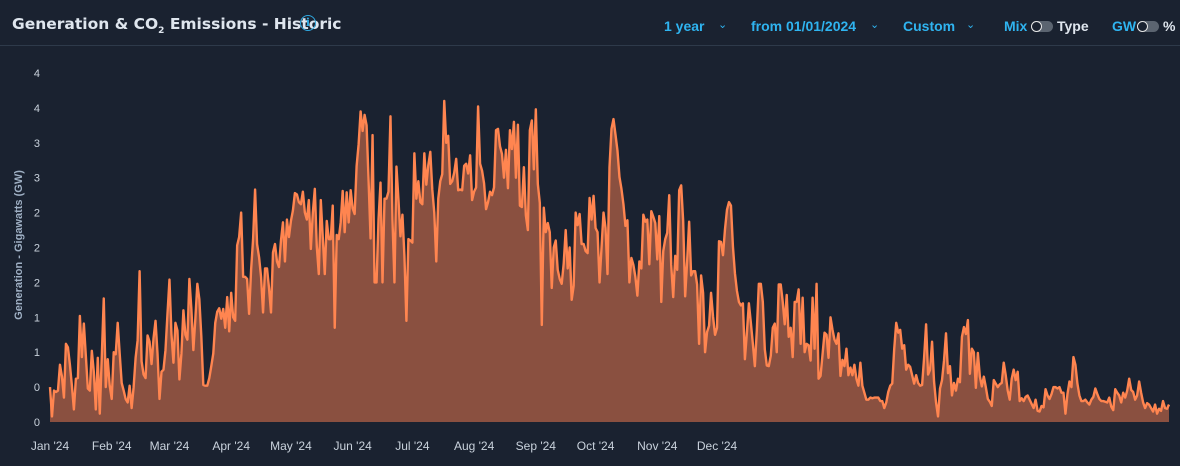 The width and height of the screenshot is (1180, 466). What do you see at coordinates (1073, 26) in the screenshot?
I see `type-label: Type` at bounding box center [1073, 26].